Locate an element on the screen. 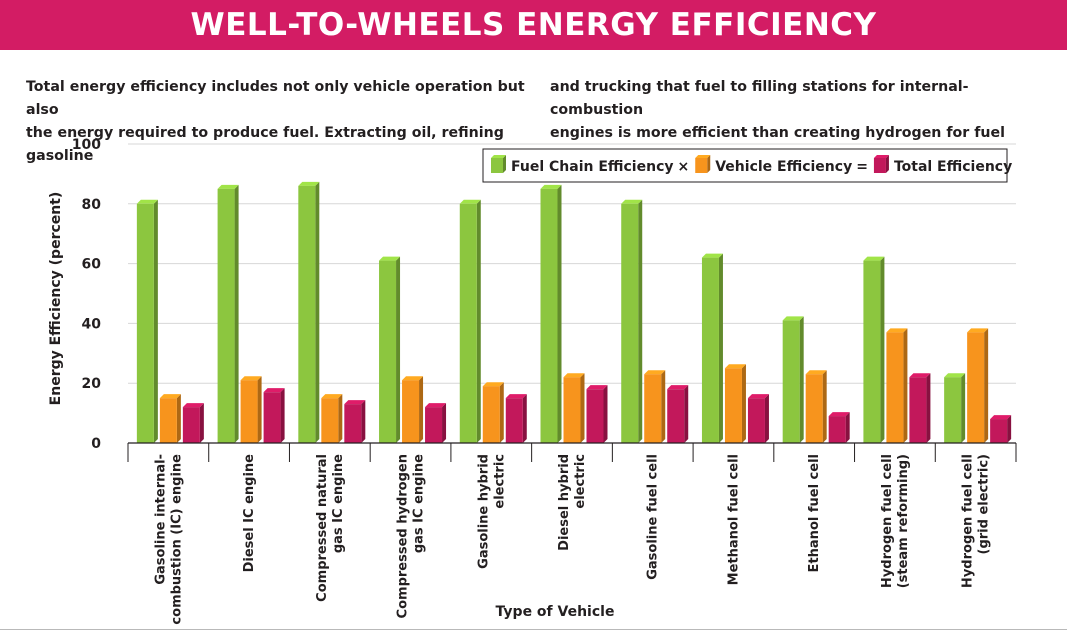 The width and height of the screenshot is (1067, 636). x-category-label: Hydrogen fuel cell(steam reforming) is located at coordinates (895, 521).